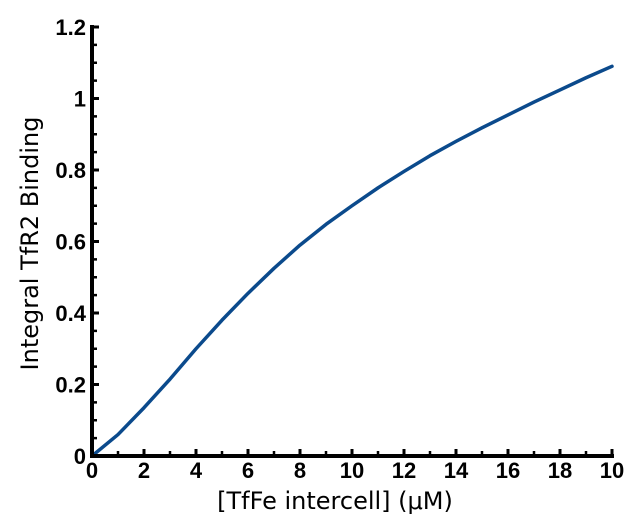 This screenshot has height=519, width=632. I want to click on x-tick-label: 6, so click(248, 470).